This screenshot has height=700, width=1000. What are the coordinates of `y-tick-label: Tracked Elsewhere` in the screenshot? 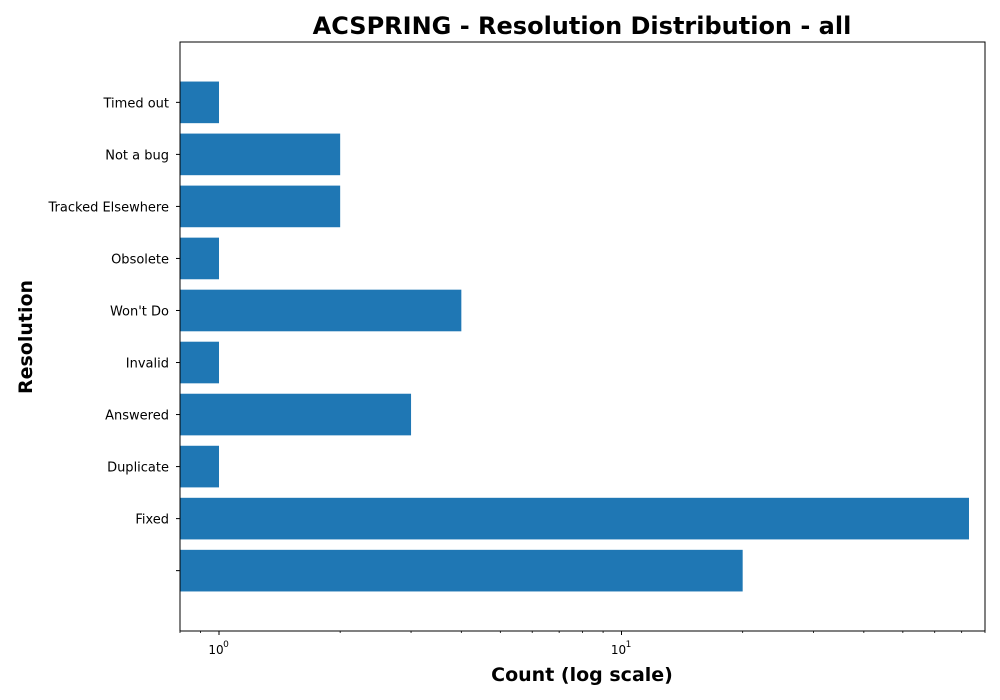 It's located at (108, 207).